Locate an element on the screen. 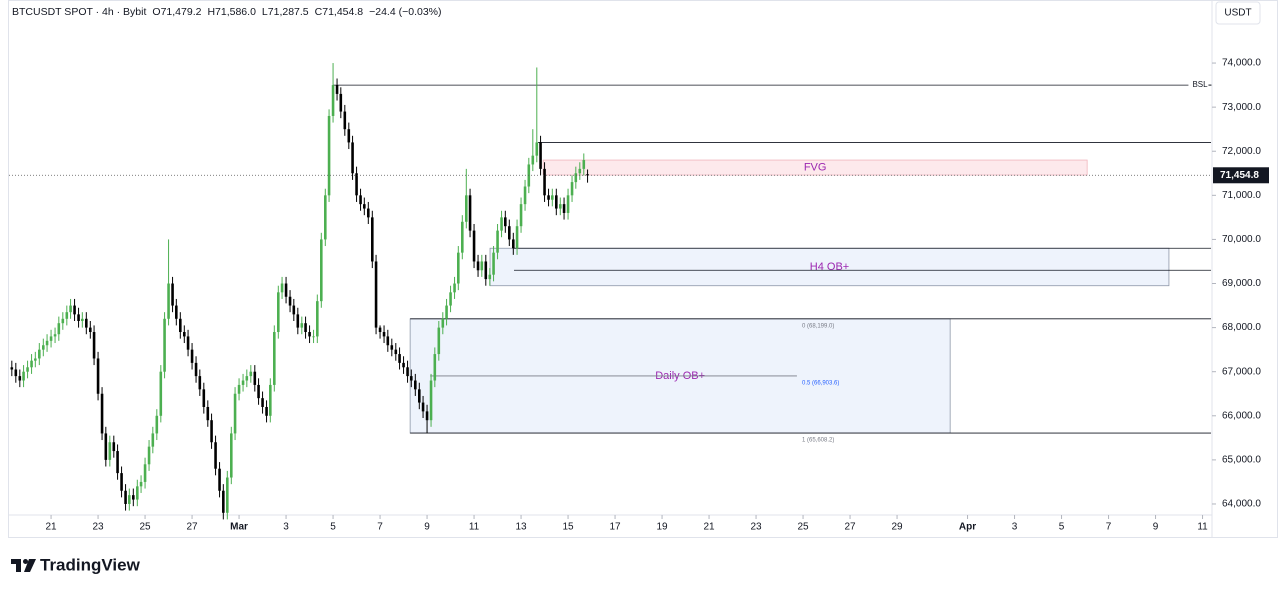 This screenshot has height=592, width=1280. y-tick-label: 69,000.0 is located at coordinates (1241, 283).